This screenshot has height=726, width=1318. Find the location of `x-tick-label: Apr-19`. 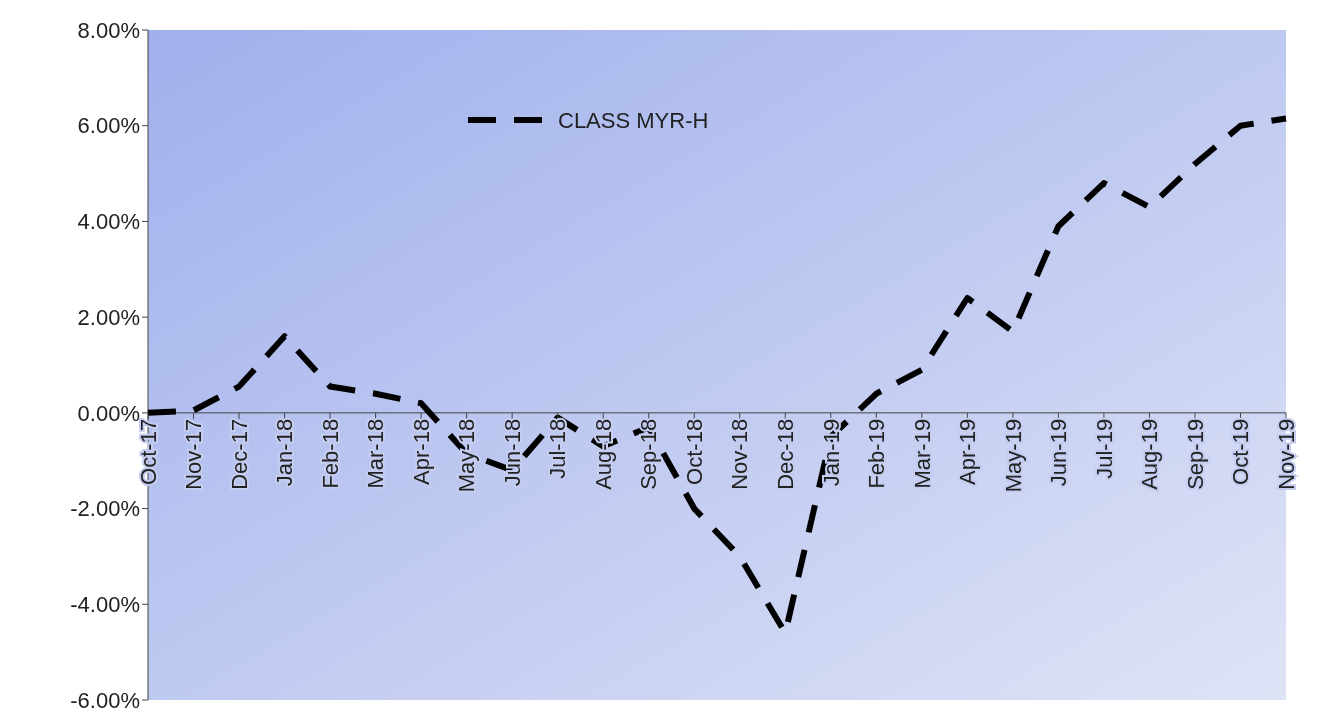

x-tick-label: Apr-19 is located at coordinates (968, 451).